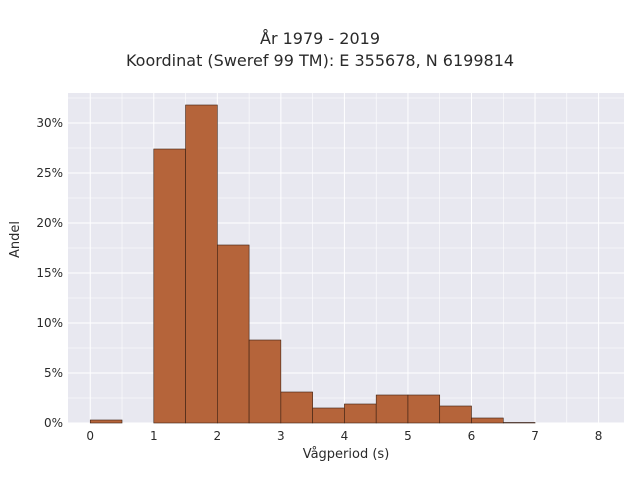 Image resolution: width=640 pixels, height=480 pixels. Describe the element at coordinates (535, 436) in the screenshot. I see `x-tick-label: 7` at that location.